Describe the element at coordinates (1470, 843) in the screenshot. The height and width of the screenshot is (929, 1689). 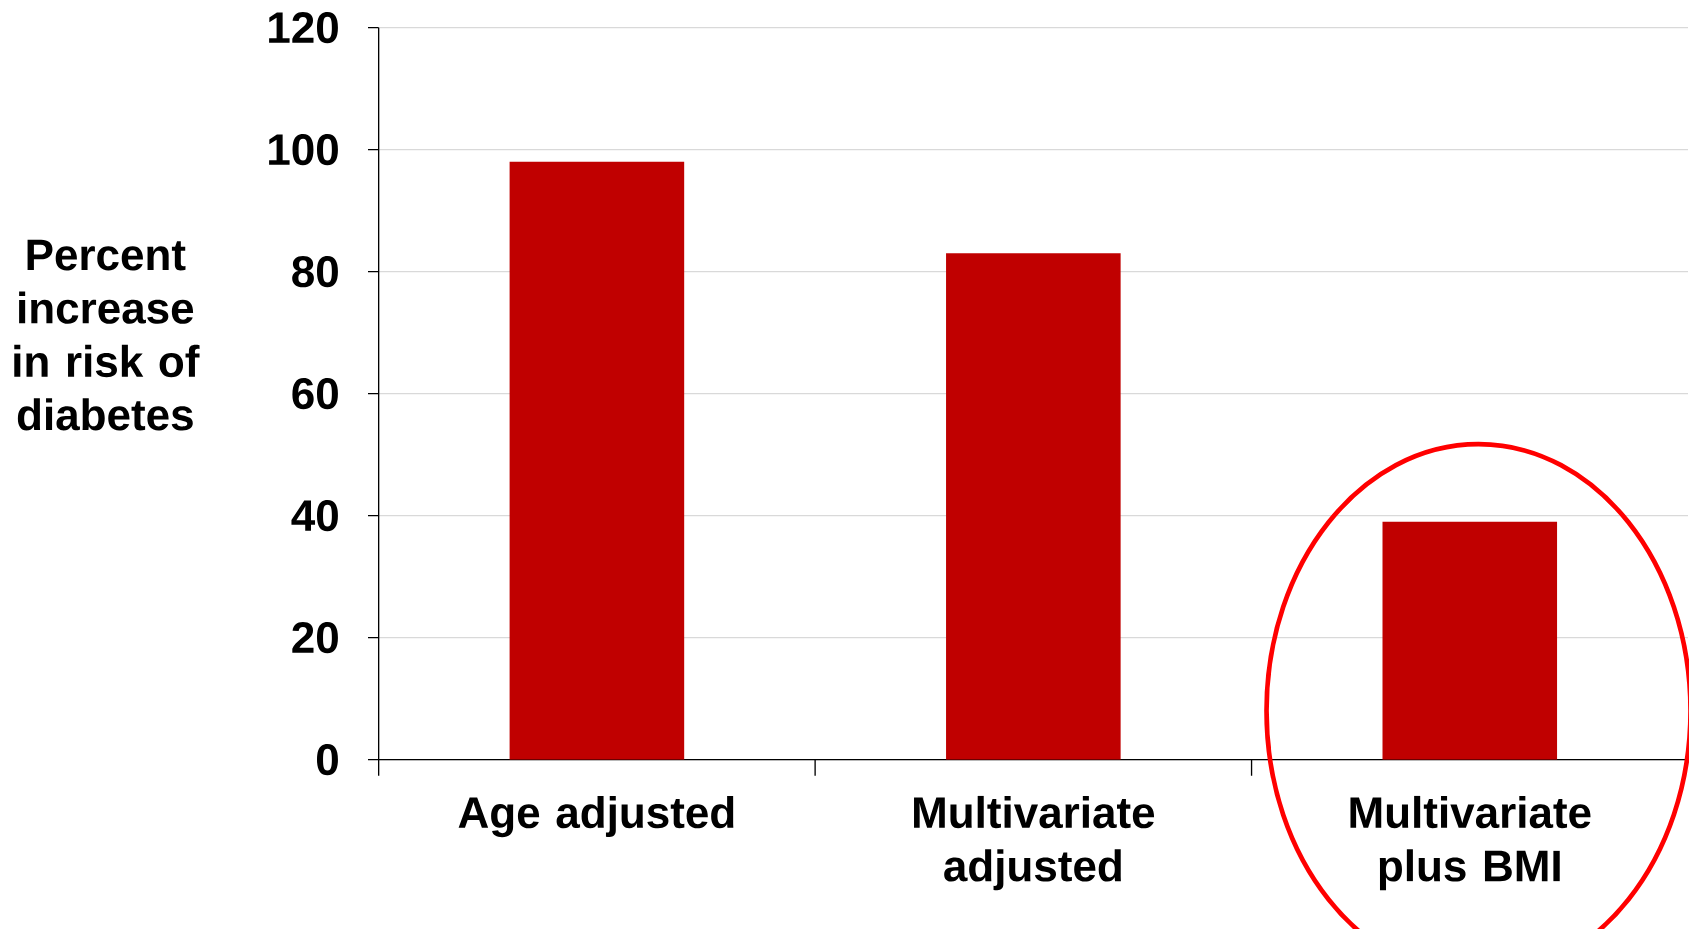
I see `x-tick-label: Multivariate plus BMI` at that location.